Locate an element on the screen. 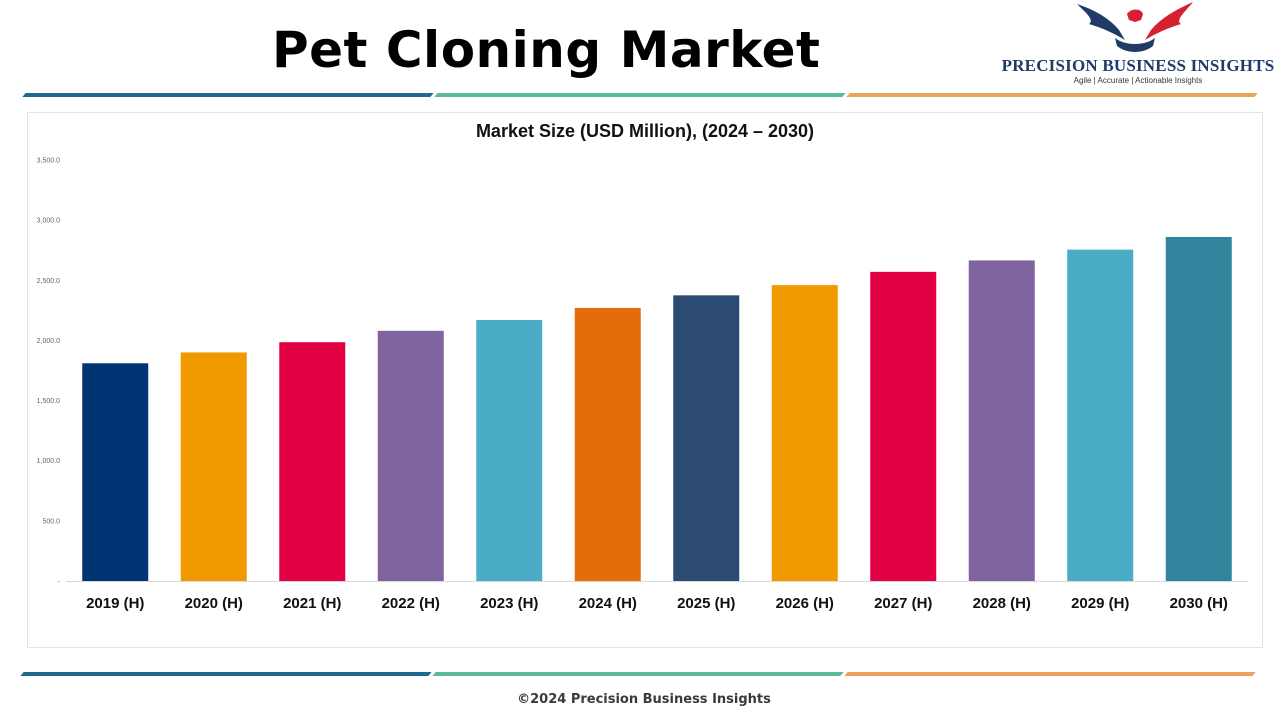 This screenshot has width=1280, height=720. bar-2024 is located at coordinates (607, 444).